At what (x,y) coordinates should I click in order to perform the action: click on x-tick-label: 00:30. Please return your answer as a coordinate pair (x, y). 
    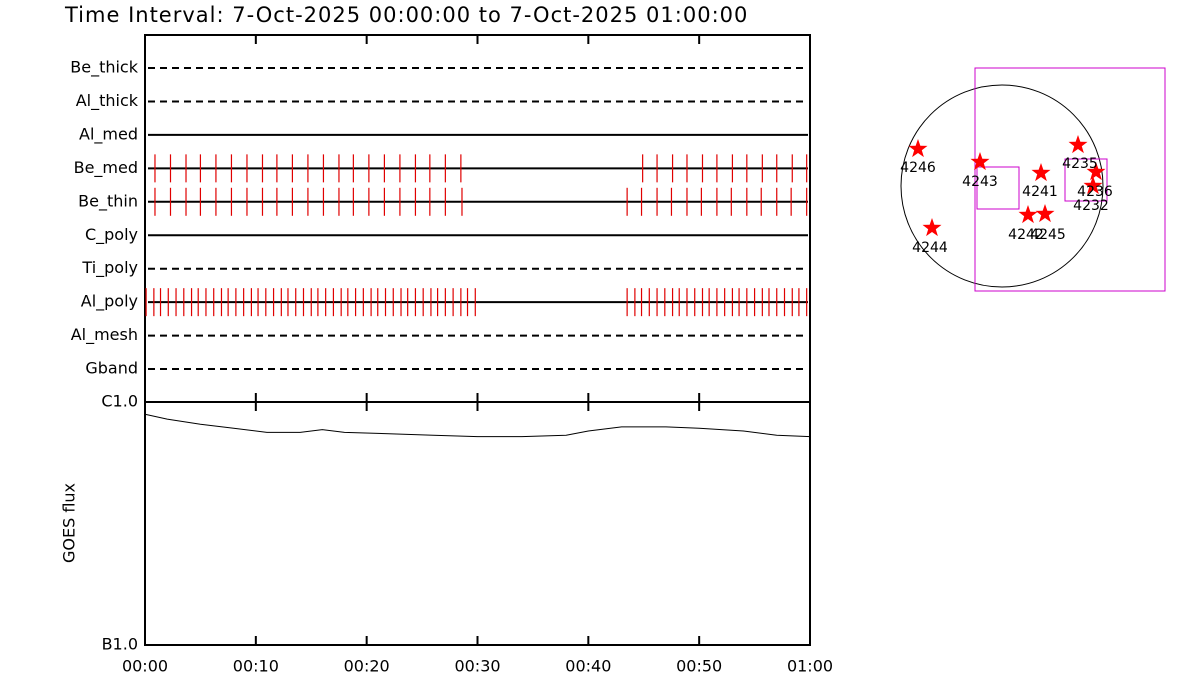
    Looking at the image, I should click on (477, 666).